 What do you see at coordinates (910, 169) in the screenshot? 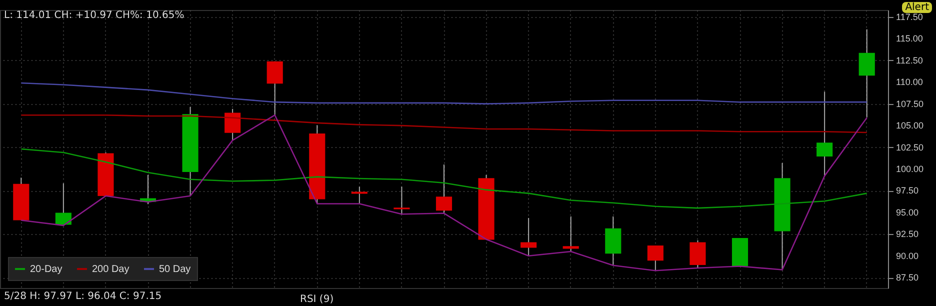
I see `y-tick-label: 100.00` at bounding box center [910, 169].